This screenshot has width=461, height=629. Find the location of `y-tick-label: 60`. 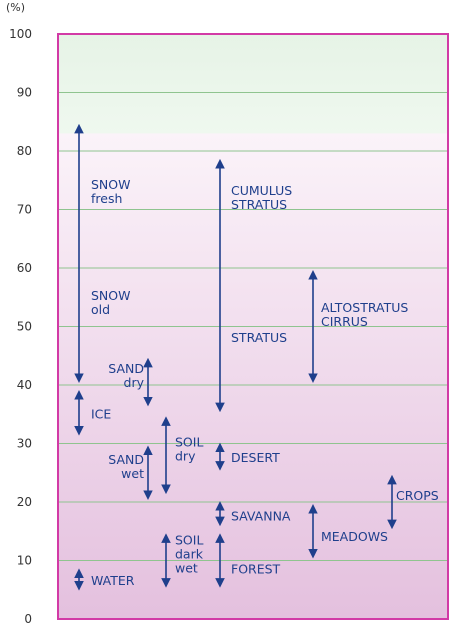

y-tick-label: 60 is located at coordinates (24, 268).